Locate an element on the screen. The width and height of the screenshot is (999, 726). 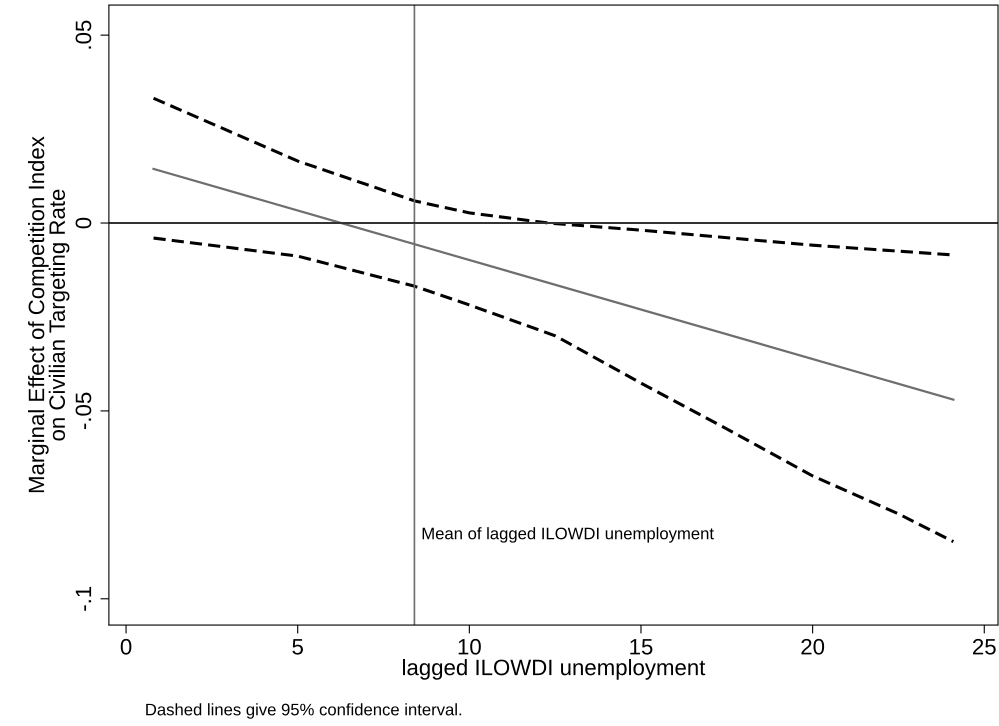
text: Dashed lines give 95% confidence interval. is located at coordinates (304, 711).